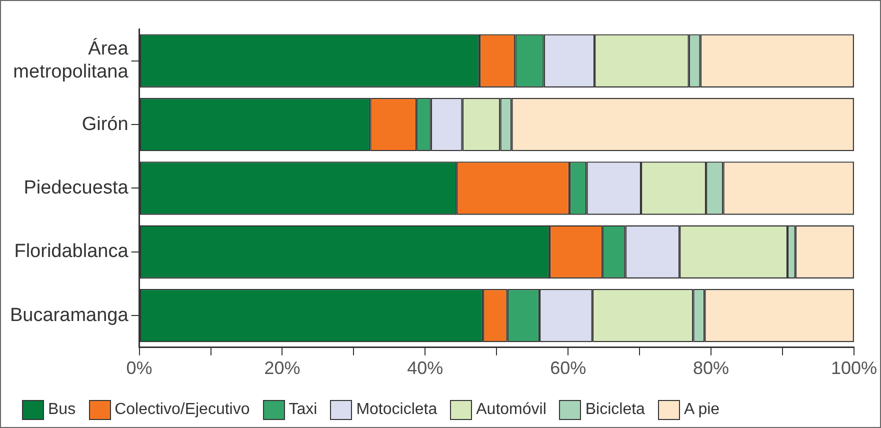  I want to click on legend-label: Automóvil, so click(511, 410).